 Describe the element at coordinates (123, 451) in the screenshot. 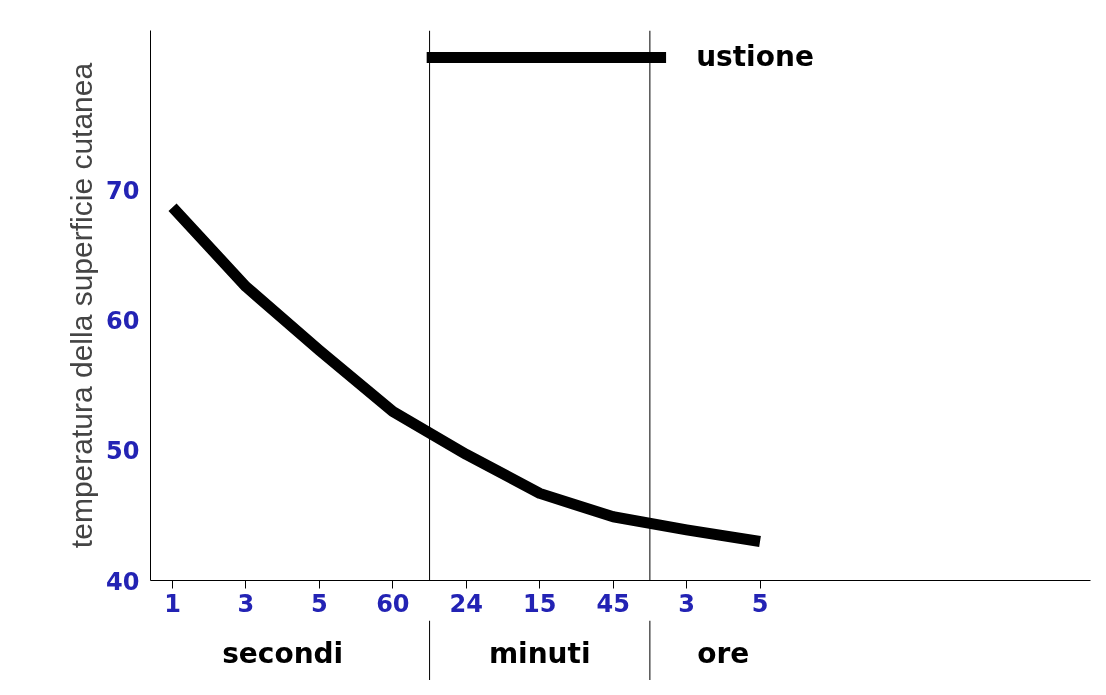

I see `y-tick-label: 50` at that location.